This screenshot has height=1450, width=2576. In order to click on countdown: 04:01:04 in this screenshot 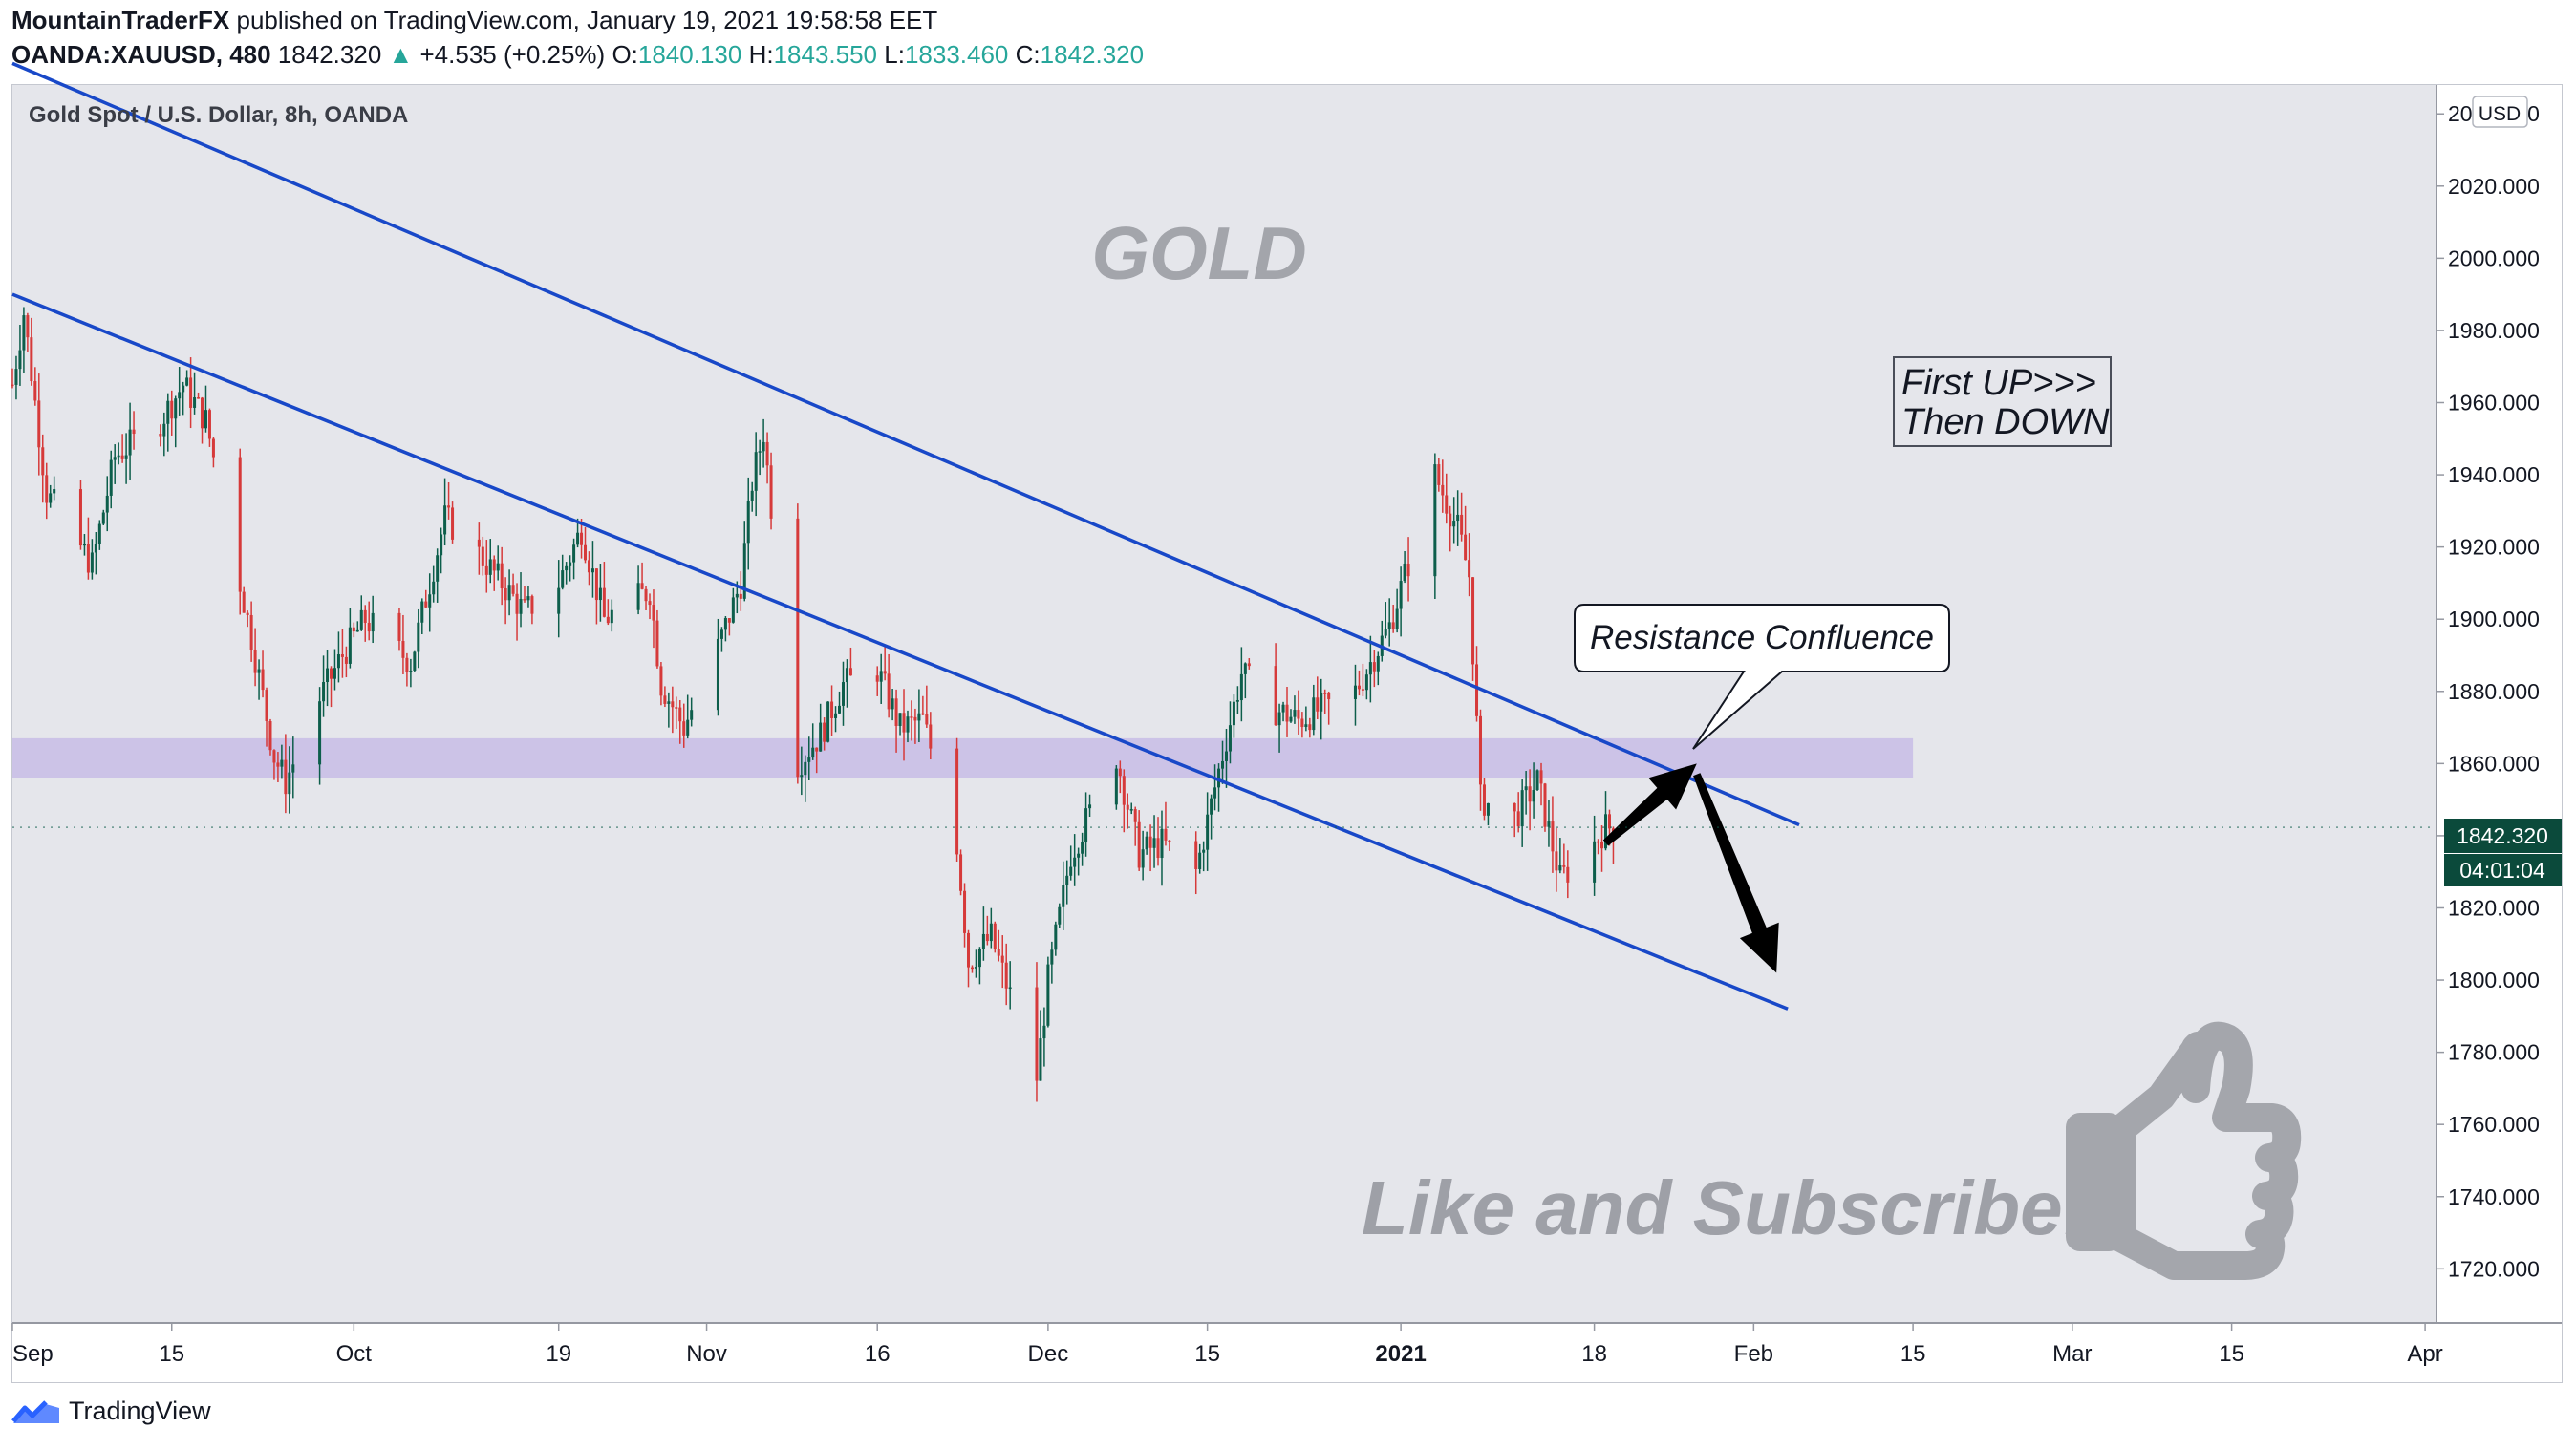, I will do `click(2502, 870)`.